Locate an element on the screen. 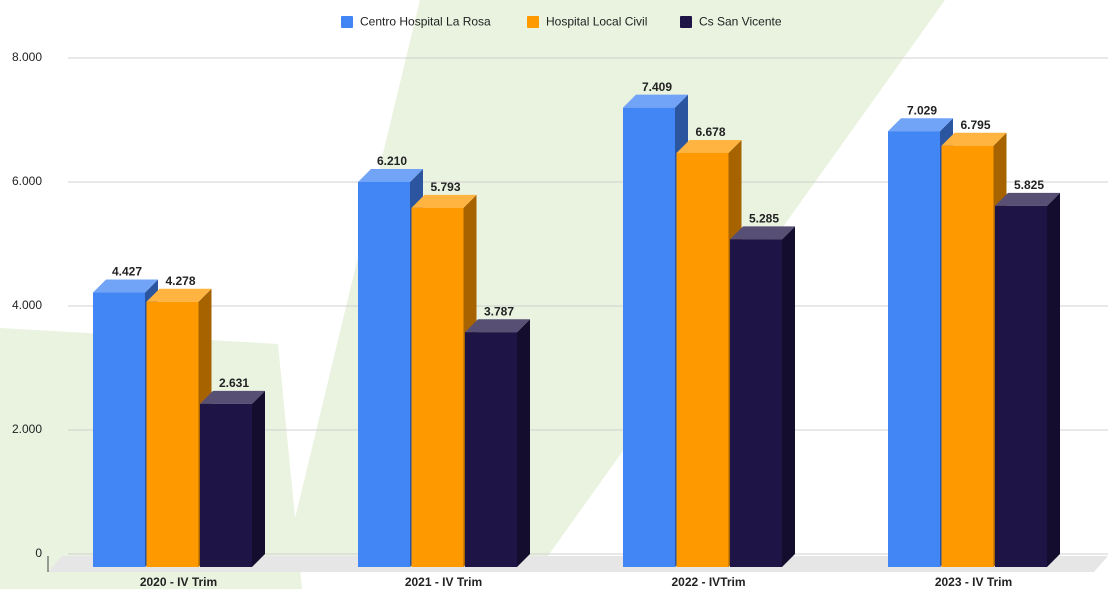  value-label: 5.825 is located at coordinates (1029, 185).